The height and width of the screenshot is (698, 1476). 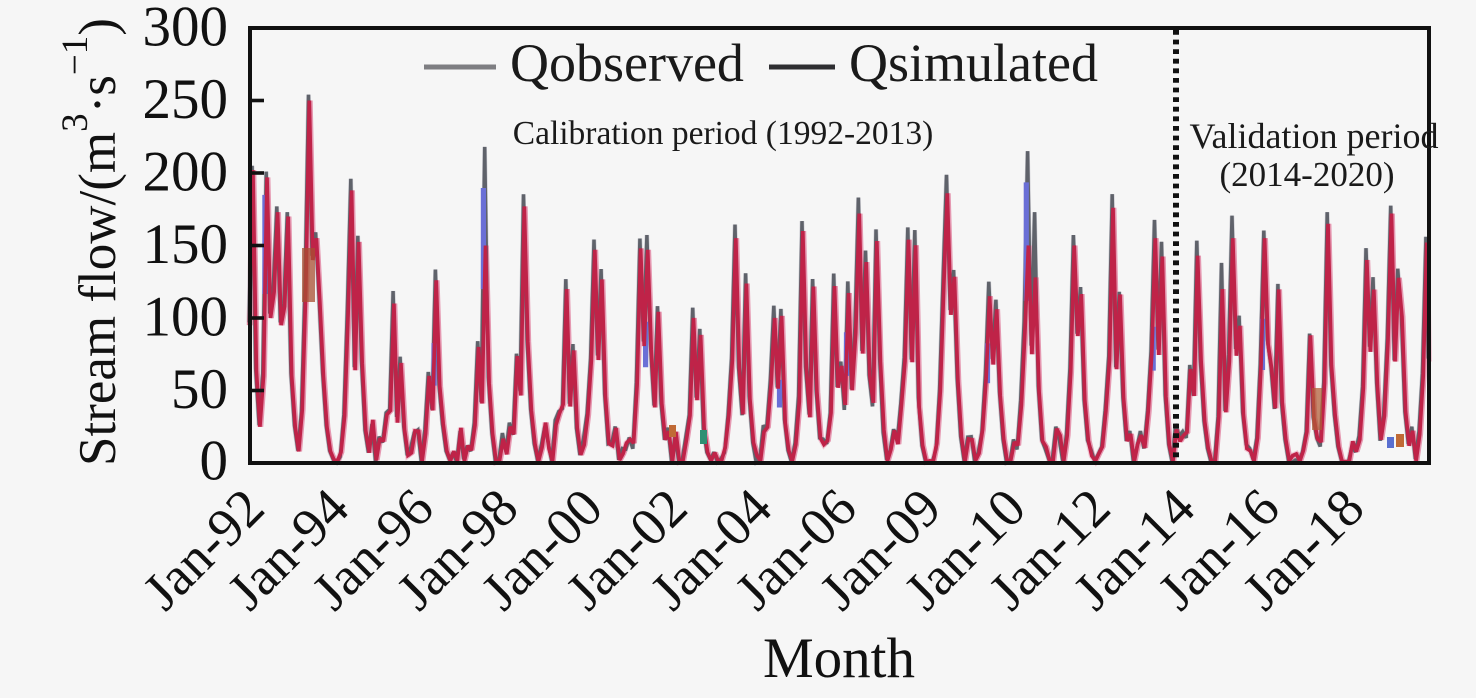 I want to click on svg-text: (2014-2020), so click(x=1307, y=174).